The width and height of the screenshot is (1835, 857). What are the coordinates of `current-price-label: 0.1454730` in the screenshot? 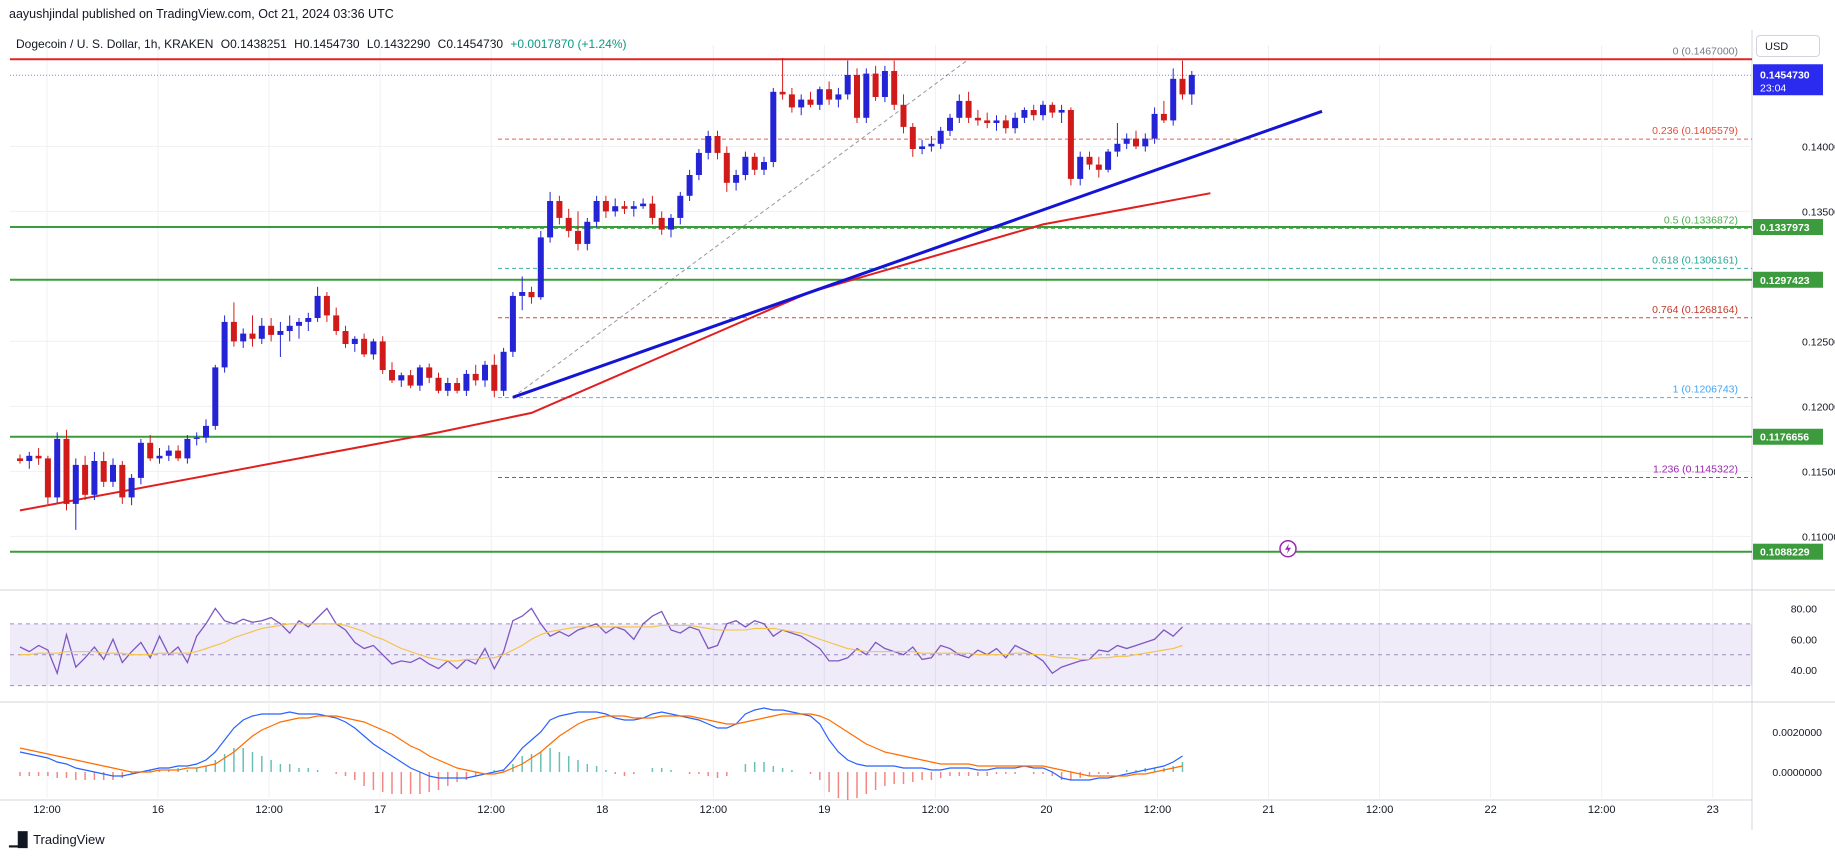 It's located at (1785, 75).